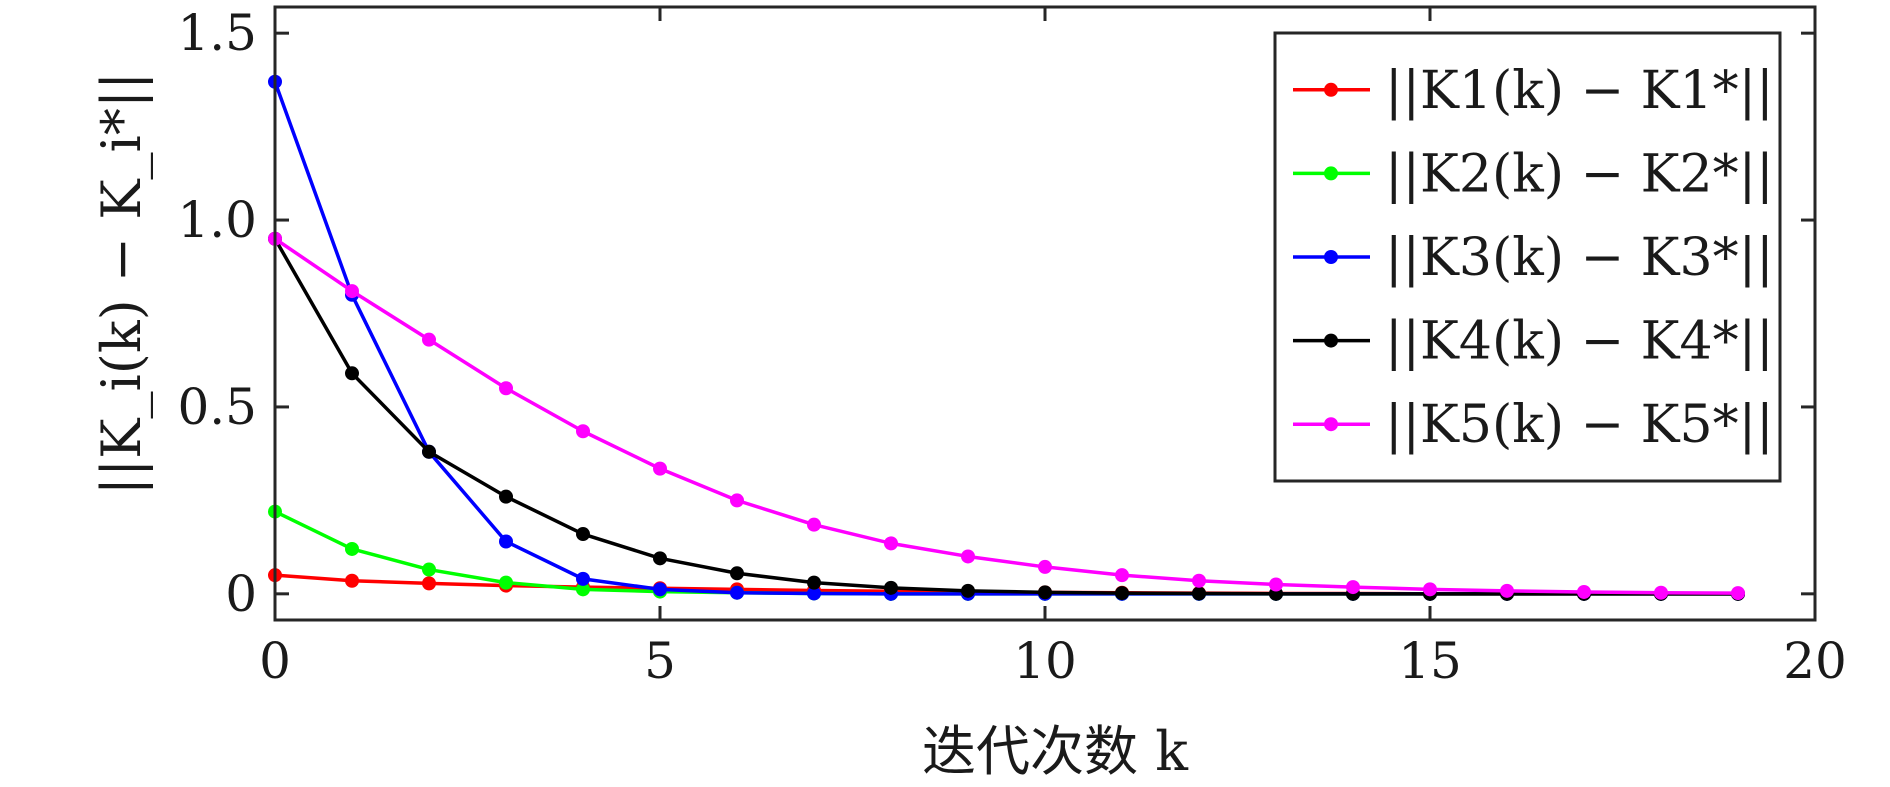 The image size is (1890, 787). What do you see at coordinates (121, 283) in the screenshot?
I see `y-axis-label: ||K_i(k) − K_i*||` at bounding box center [121, 283].